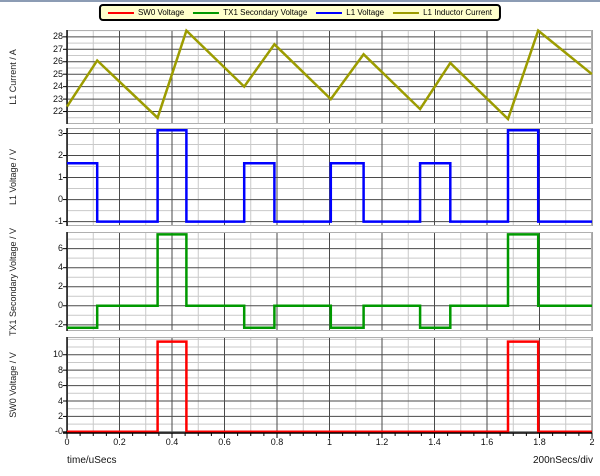  I want to click on x-tick-label: 0.2, so click(119, 442).